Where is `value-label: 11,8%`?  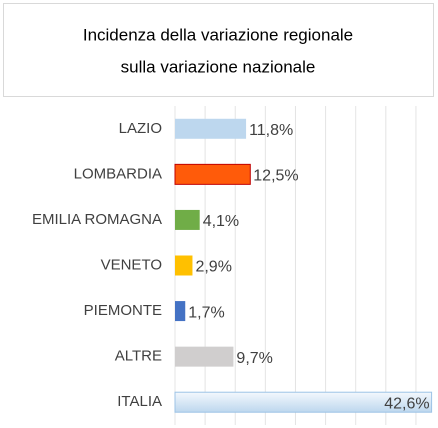 value-label: 11,8% is located at coordinates (271, 130).